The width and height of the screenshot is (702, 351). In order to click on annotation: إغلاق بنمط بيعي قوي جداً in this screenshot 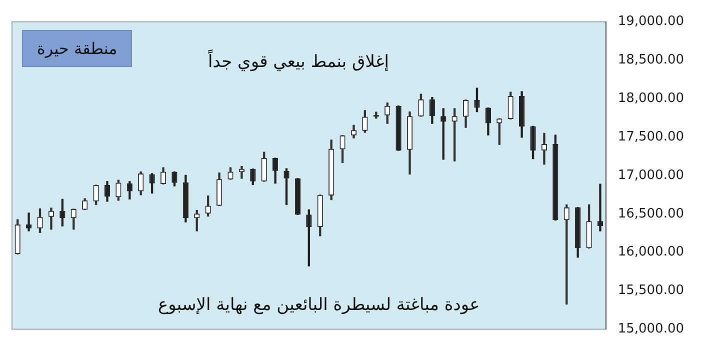, I will do `click(298, 62)`.